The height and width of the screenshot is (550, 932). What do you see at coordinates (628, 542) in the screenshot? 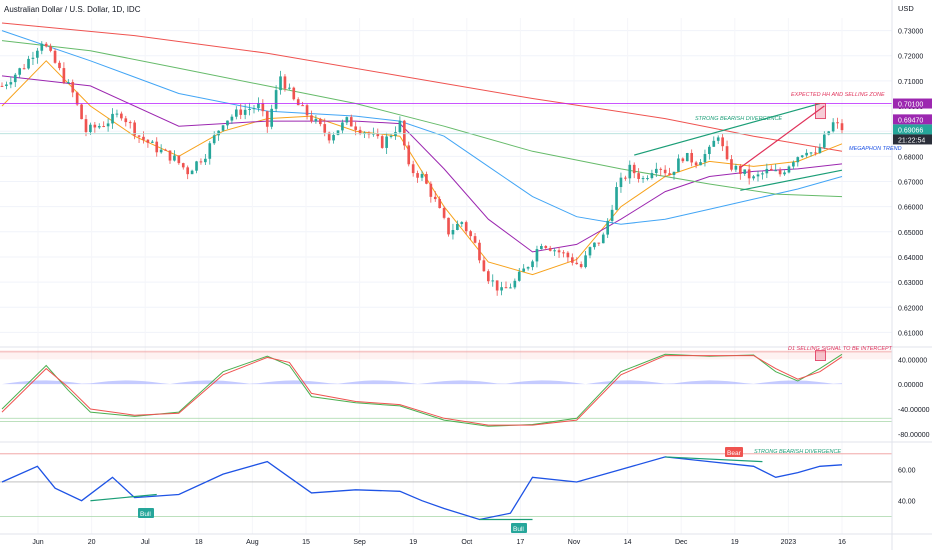
I see `time-tick-label: 14` at bounding box center [628, 542].